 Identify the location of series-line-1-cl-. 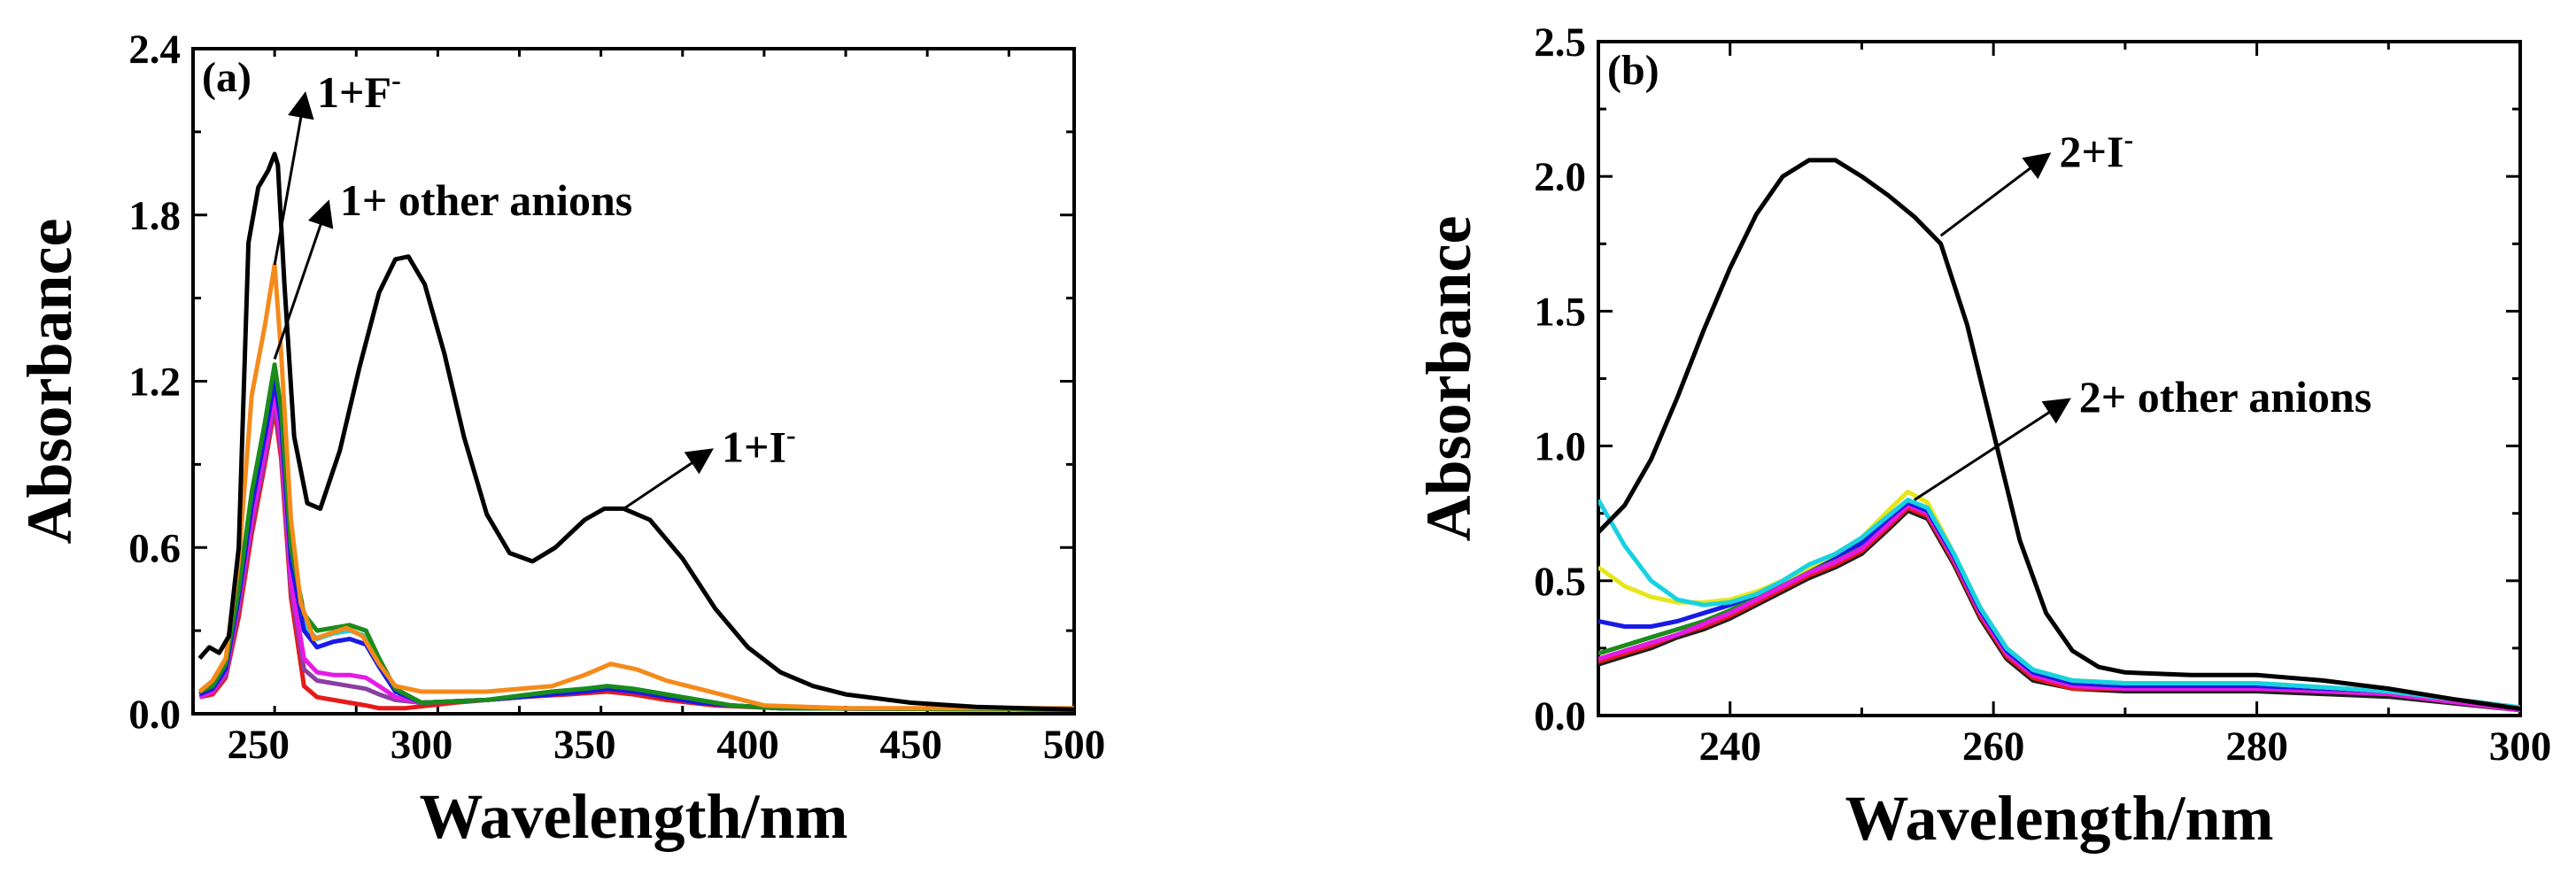
(636, 537).